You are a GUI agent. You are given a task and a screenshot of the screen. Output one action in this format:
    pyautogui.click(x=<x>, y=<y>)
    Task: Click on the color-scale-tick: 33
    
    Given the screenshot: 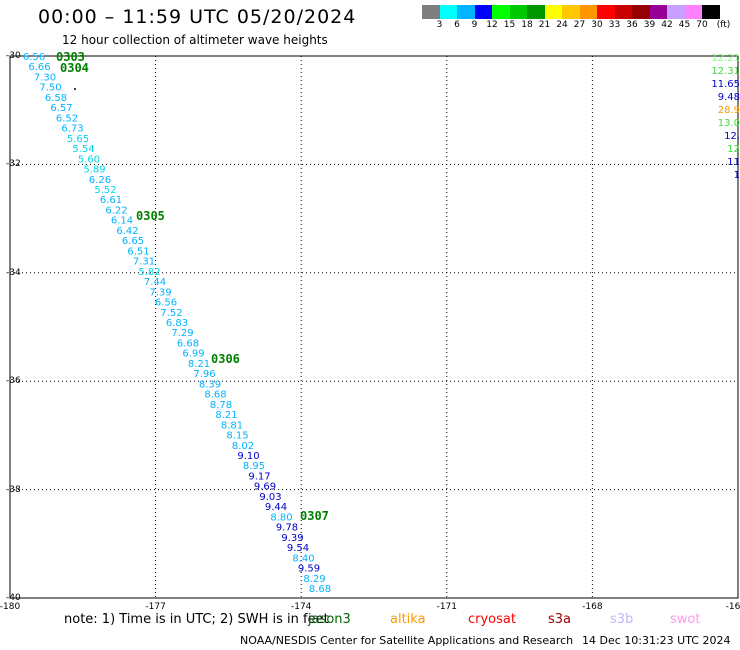 What is the action you would take?
    pyautogui.click(x=614, y=25)
    